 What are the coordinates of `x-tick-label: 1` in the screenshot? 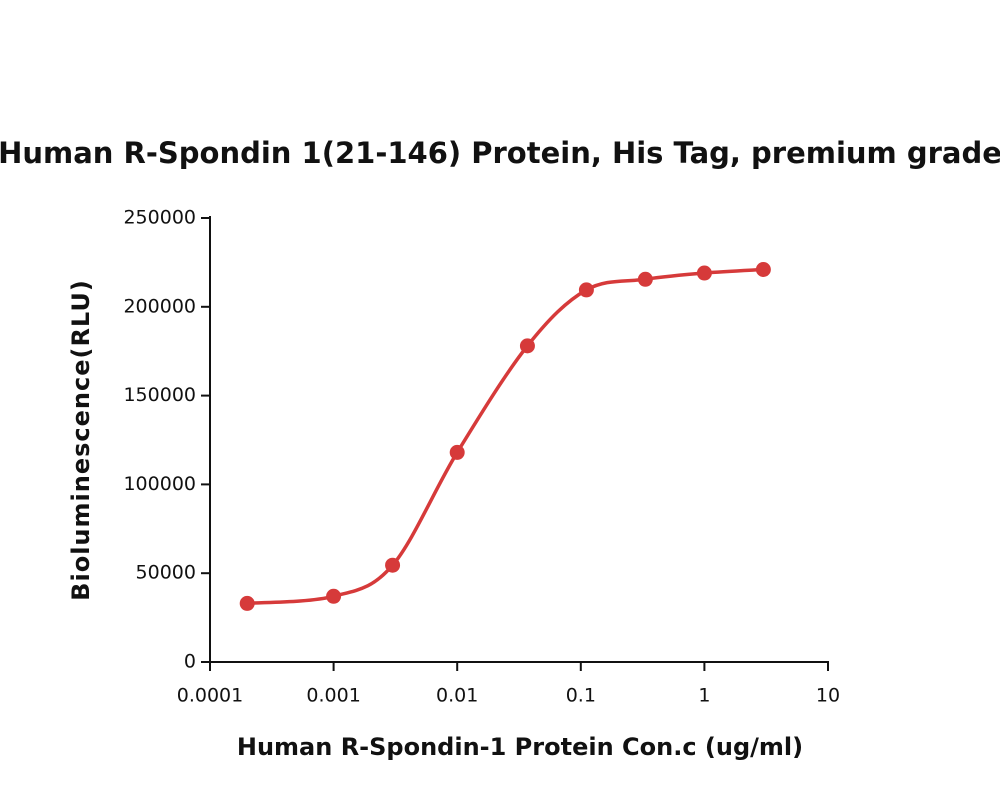 It's located at (704, 696).